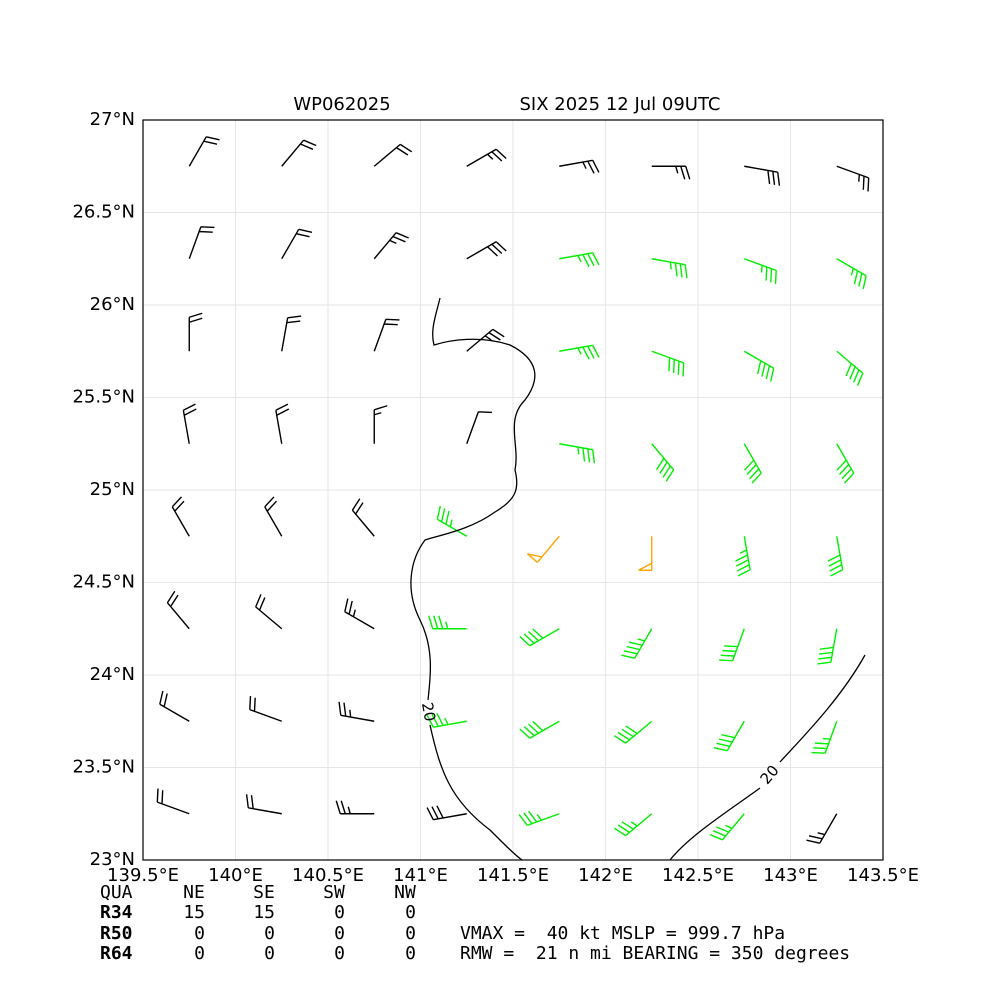 The width and height of the screenshot is (1000, 1000). I want to click on table-header: QUA, so click(116, 892).